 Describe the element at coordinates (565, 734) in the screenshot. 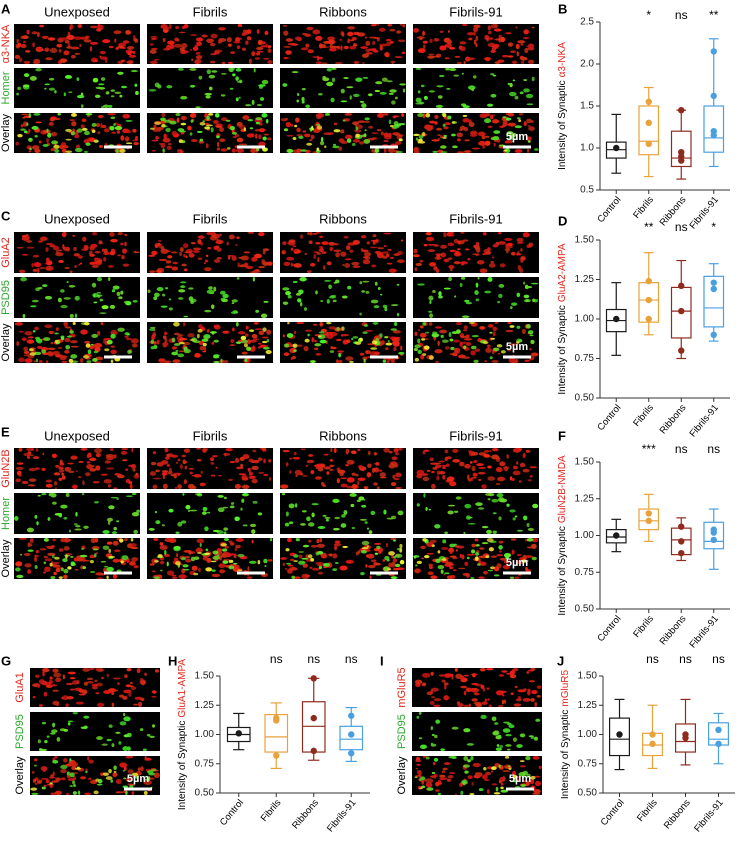

I see `y-axis-label: Intensity of SynapticmGluR5` at that location.